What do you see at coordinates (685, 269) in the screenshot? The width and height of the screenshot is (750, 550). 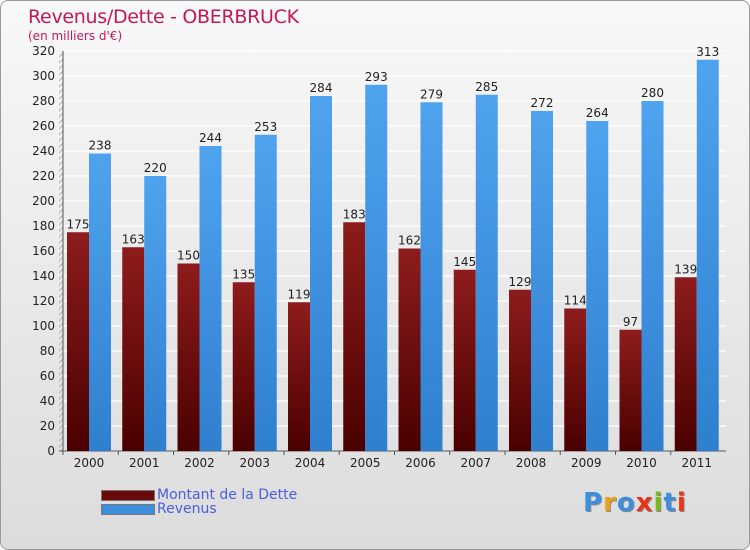 I see `data-label-debt: 139` at bounding box center [685, 269].